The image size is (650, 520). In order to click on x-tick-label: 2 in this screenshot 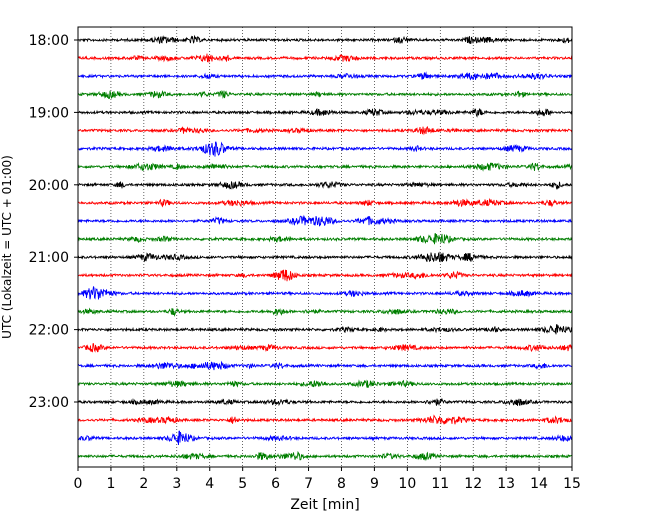, I will do `click(143, 484)`.